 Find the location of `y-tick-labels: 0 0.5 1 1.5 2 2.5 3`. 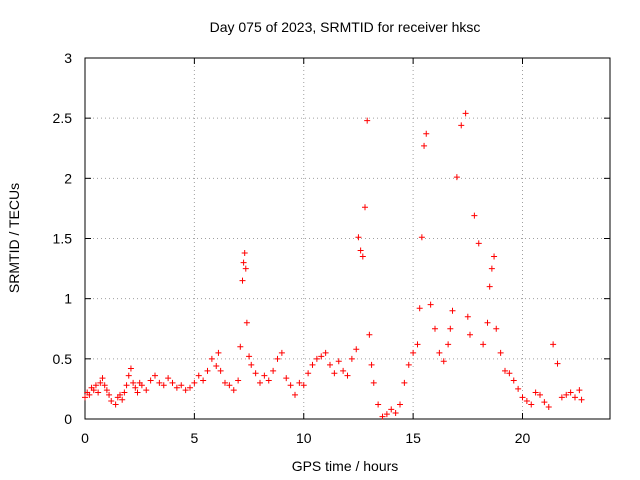

y-tick-labels: 0 0.5 1 1.5 2 2.5 3 is located at coordinates (63, 238).